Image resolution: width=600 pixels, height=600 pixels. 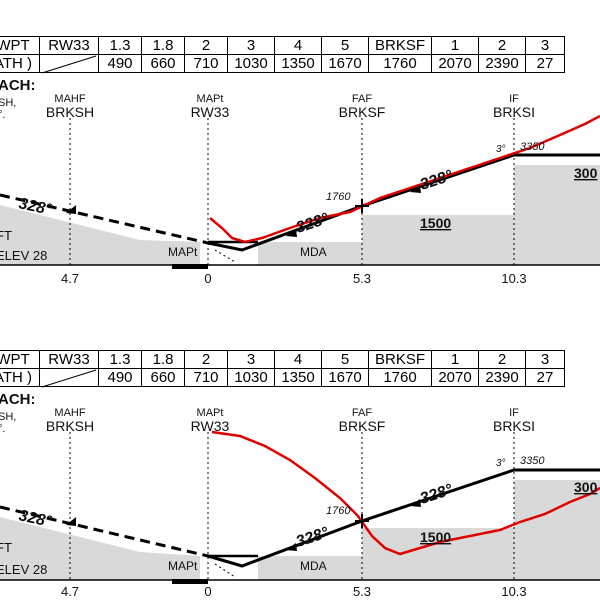 What do you see at coordinates (163, 377) in the screenshot?
I see `table-cell: 660` at bounding box center [163, 377].